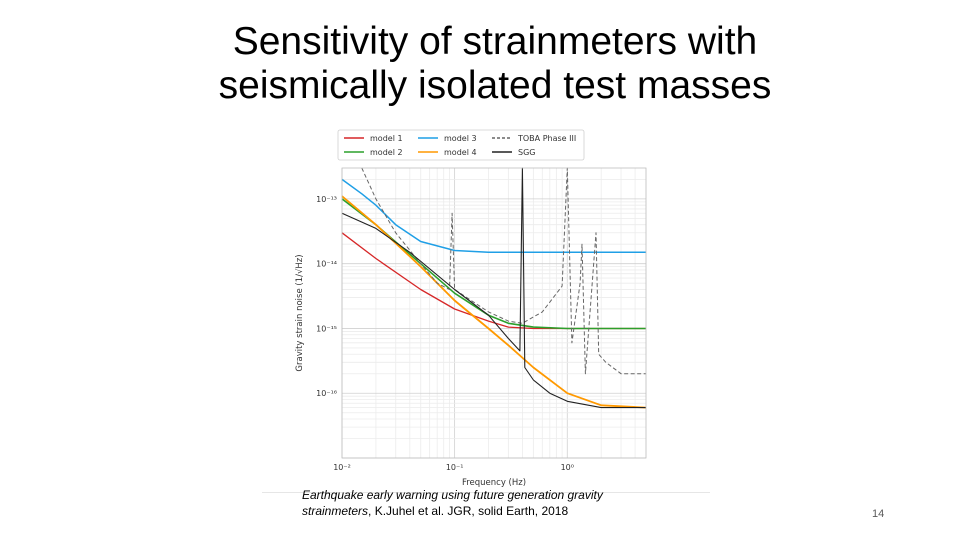 Image resolution: width=960 pixels, height=540 pixels. Describe the element at coordinates (342, 467) in the screenshot. I see `x-tick-label: 10⁻²` at that location.